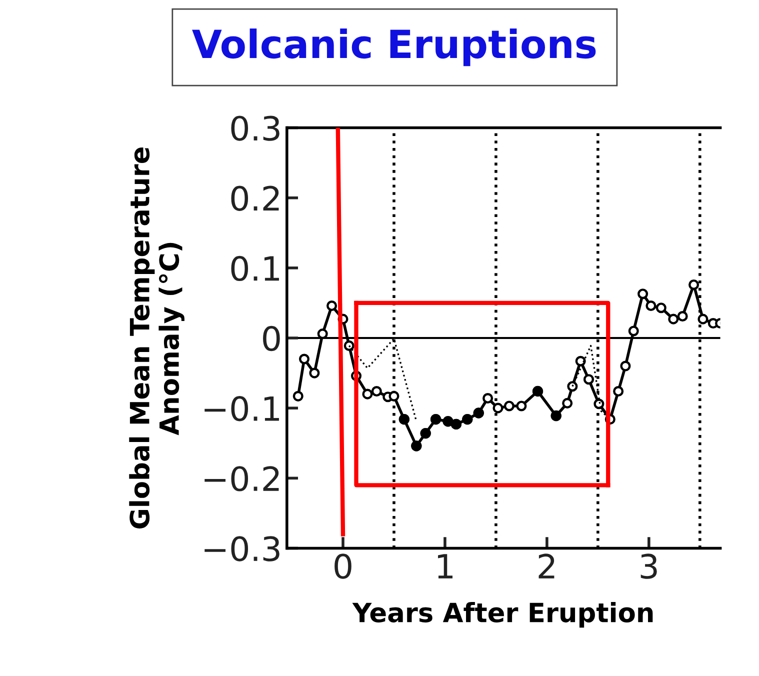 Image resolution: width=759 pixels, height=676 pixels. I want to click on y-tick-label: 0.2, so click(255, 198).